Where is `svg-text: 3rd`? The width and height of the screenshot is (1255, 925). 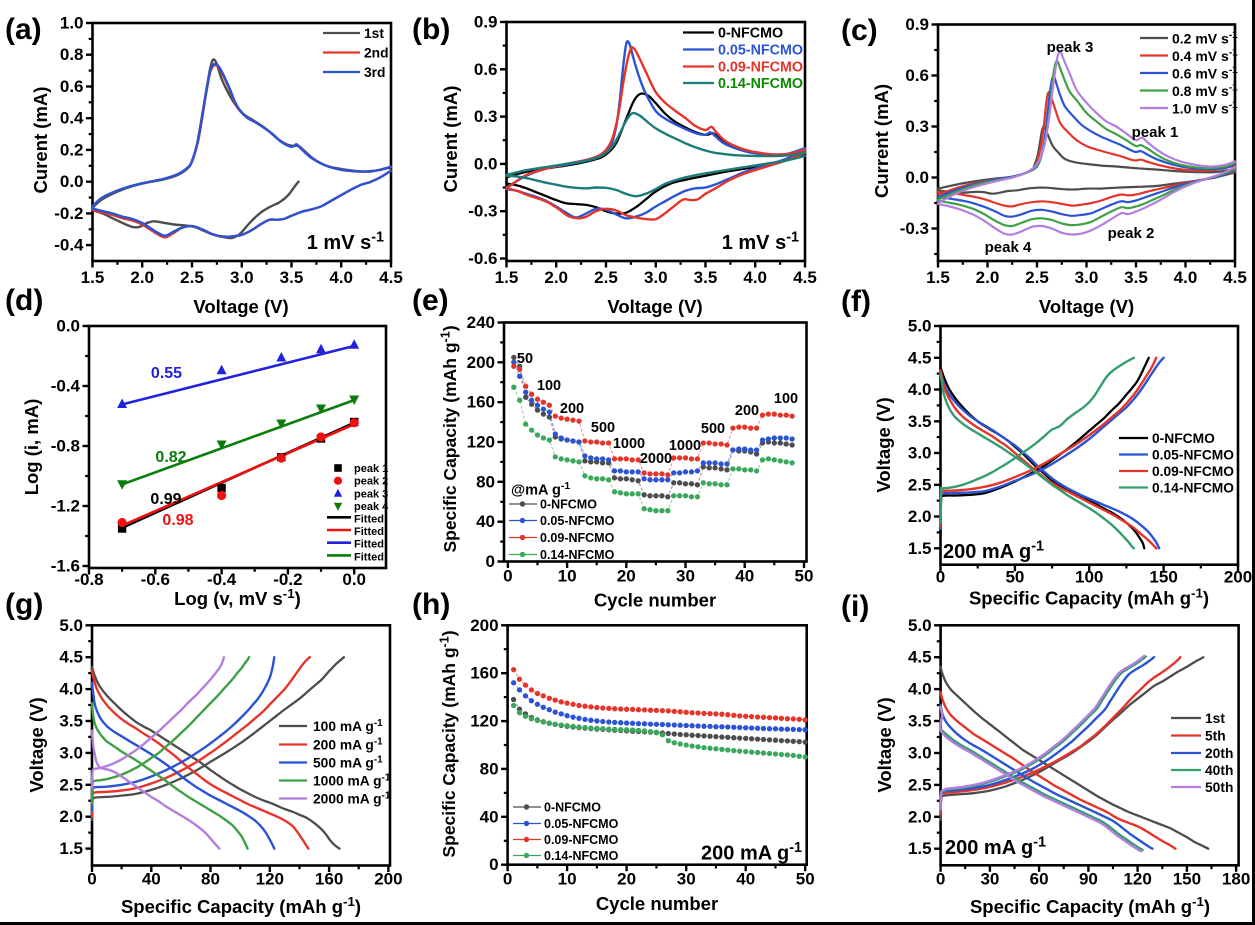
svg-text: 3rd is located at coordinates (374, 72).